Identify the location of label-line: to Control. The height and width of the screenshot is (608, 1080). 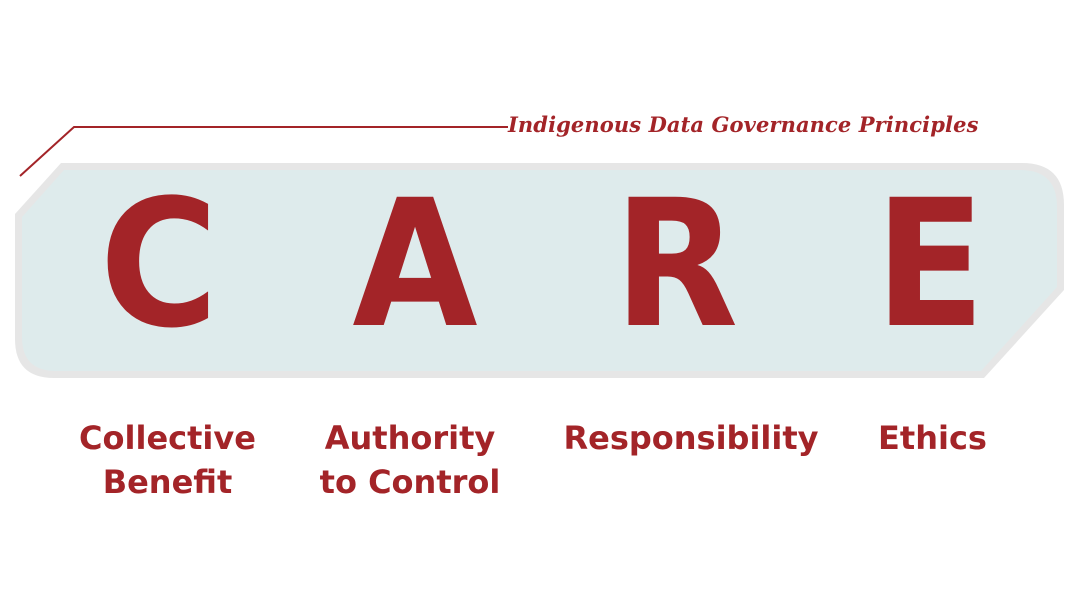
(410, 482).